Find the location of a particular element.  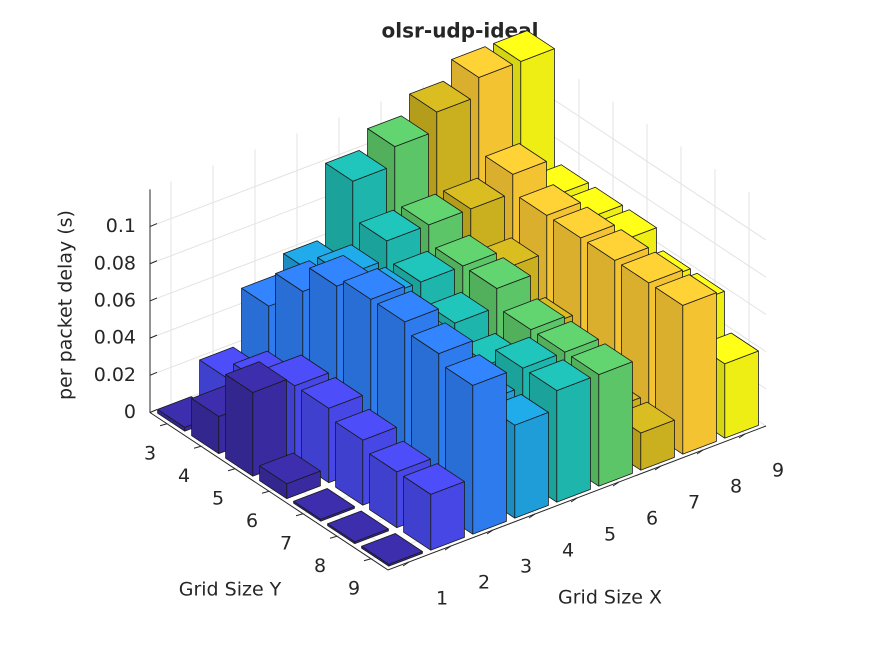

z-tick-label: 0.08 is located at coordinates (115, 263).